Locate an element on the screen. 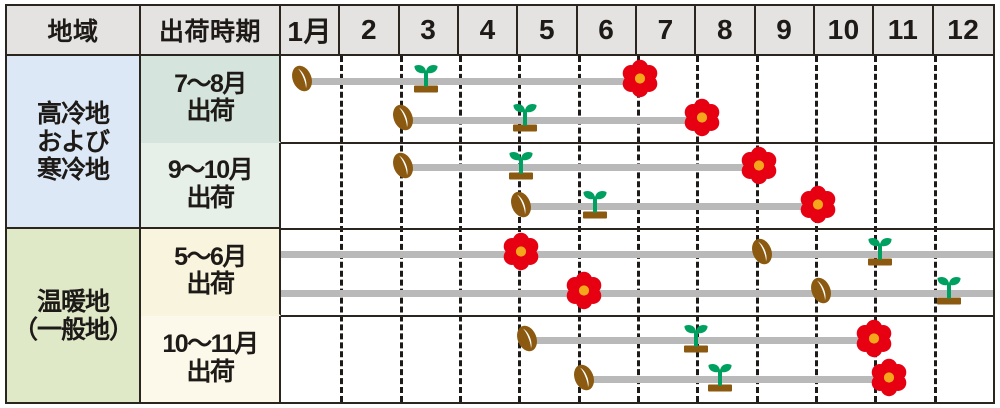 The width and height of the screenshot is (1000, 408). header-month-7: 7 is located at coordinates (667, 31).